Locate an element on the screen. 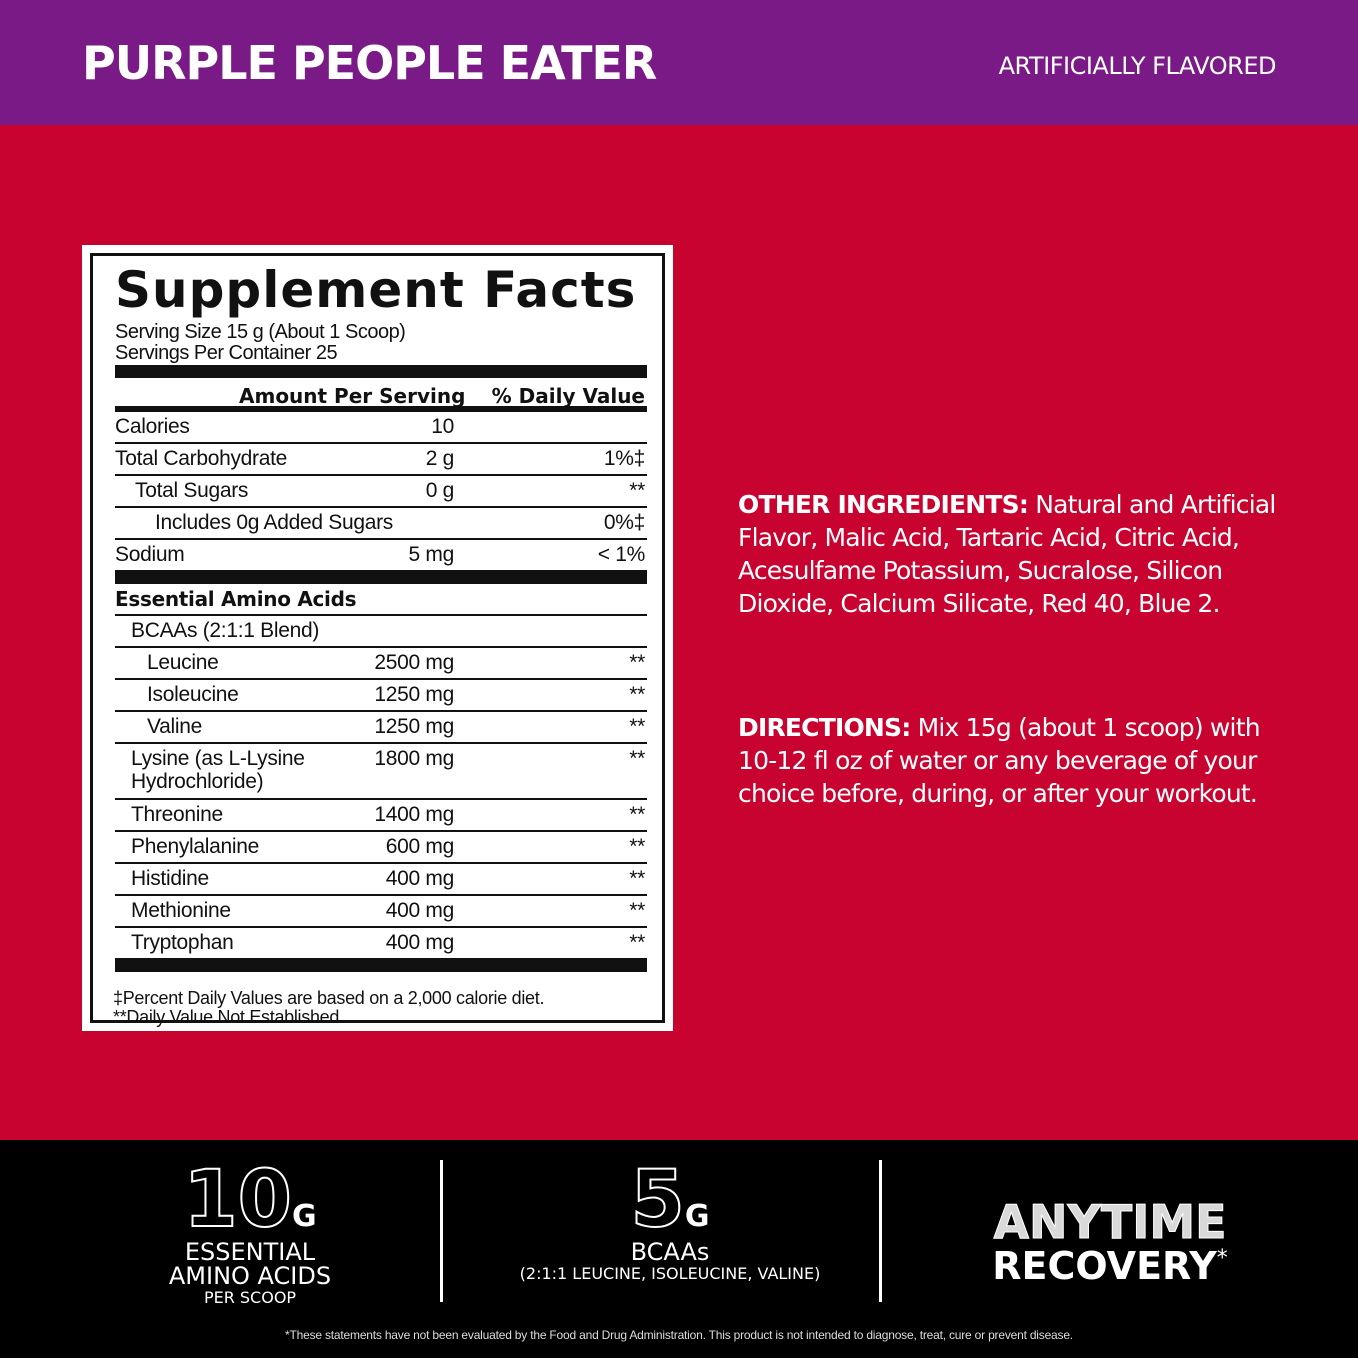  nutrient-name: BCAAs (2:1:1 Blend) is located at coordinates (225, 630).